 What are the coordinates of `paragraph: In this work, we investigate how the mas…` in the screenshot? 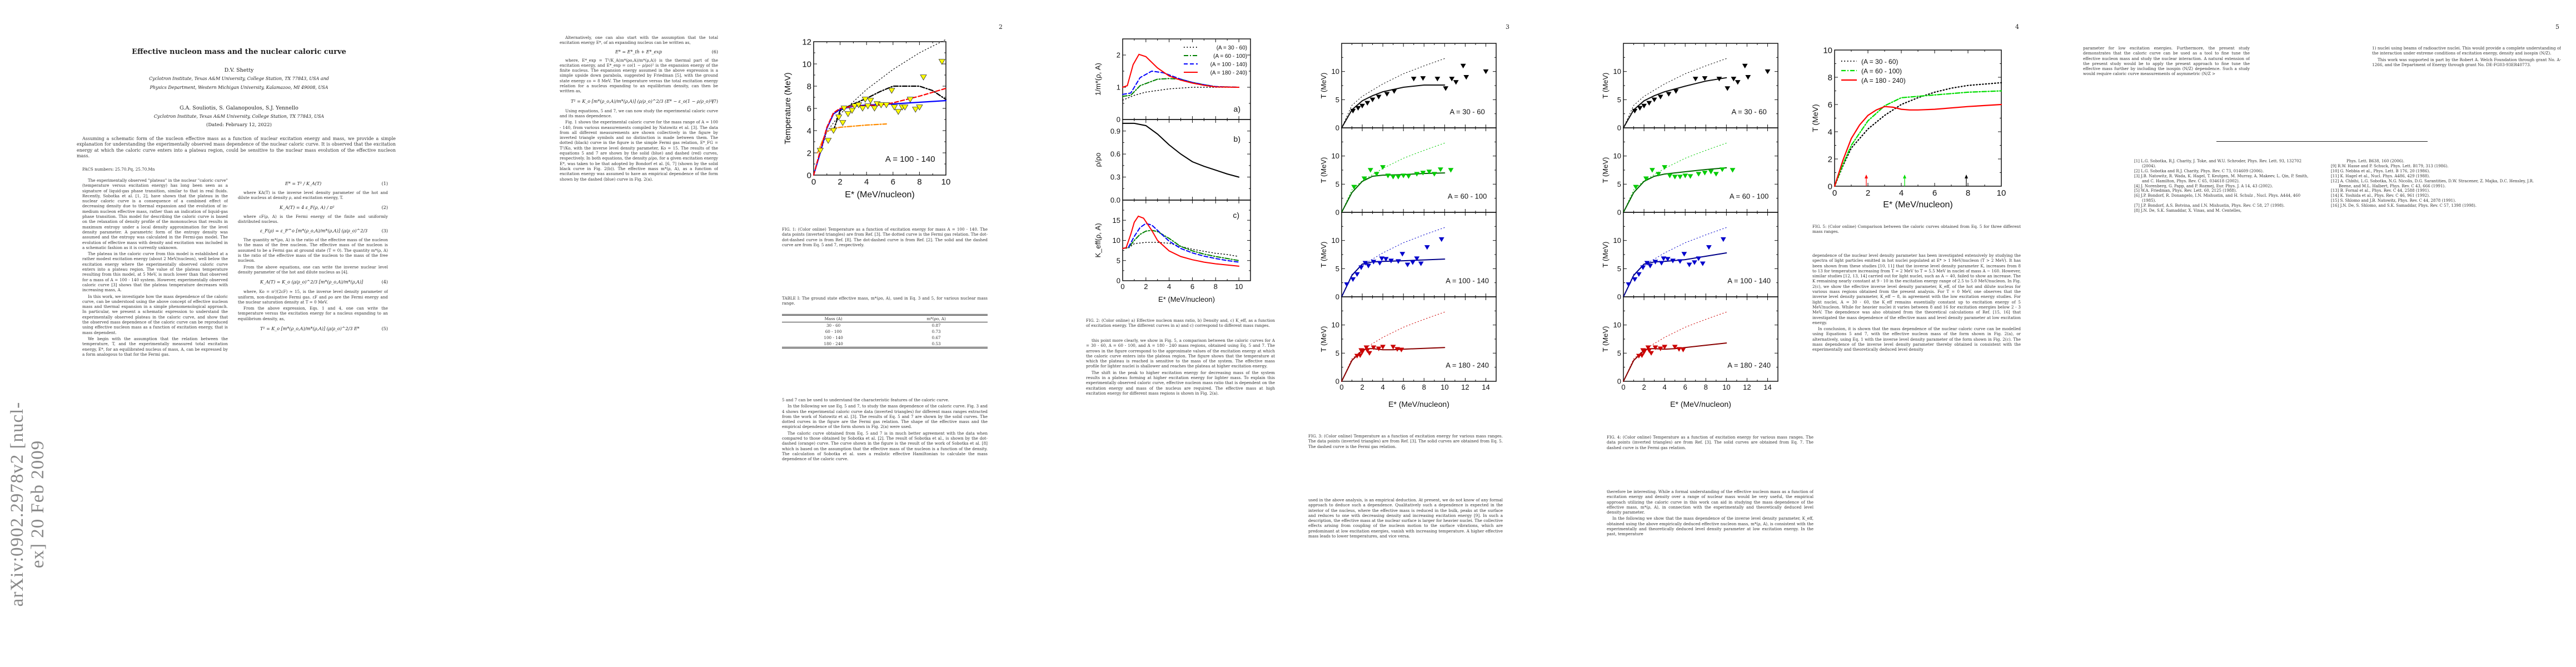 It's located at (155, 314).